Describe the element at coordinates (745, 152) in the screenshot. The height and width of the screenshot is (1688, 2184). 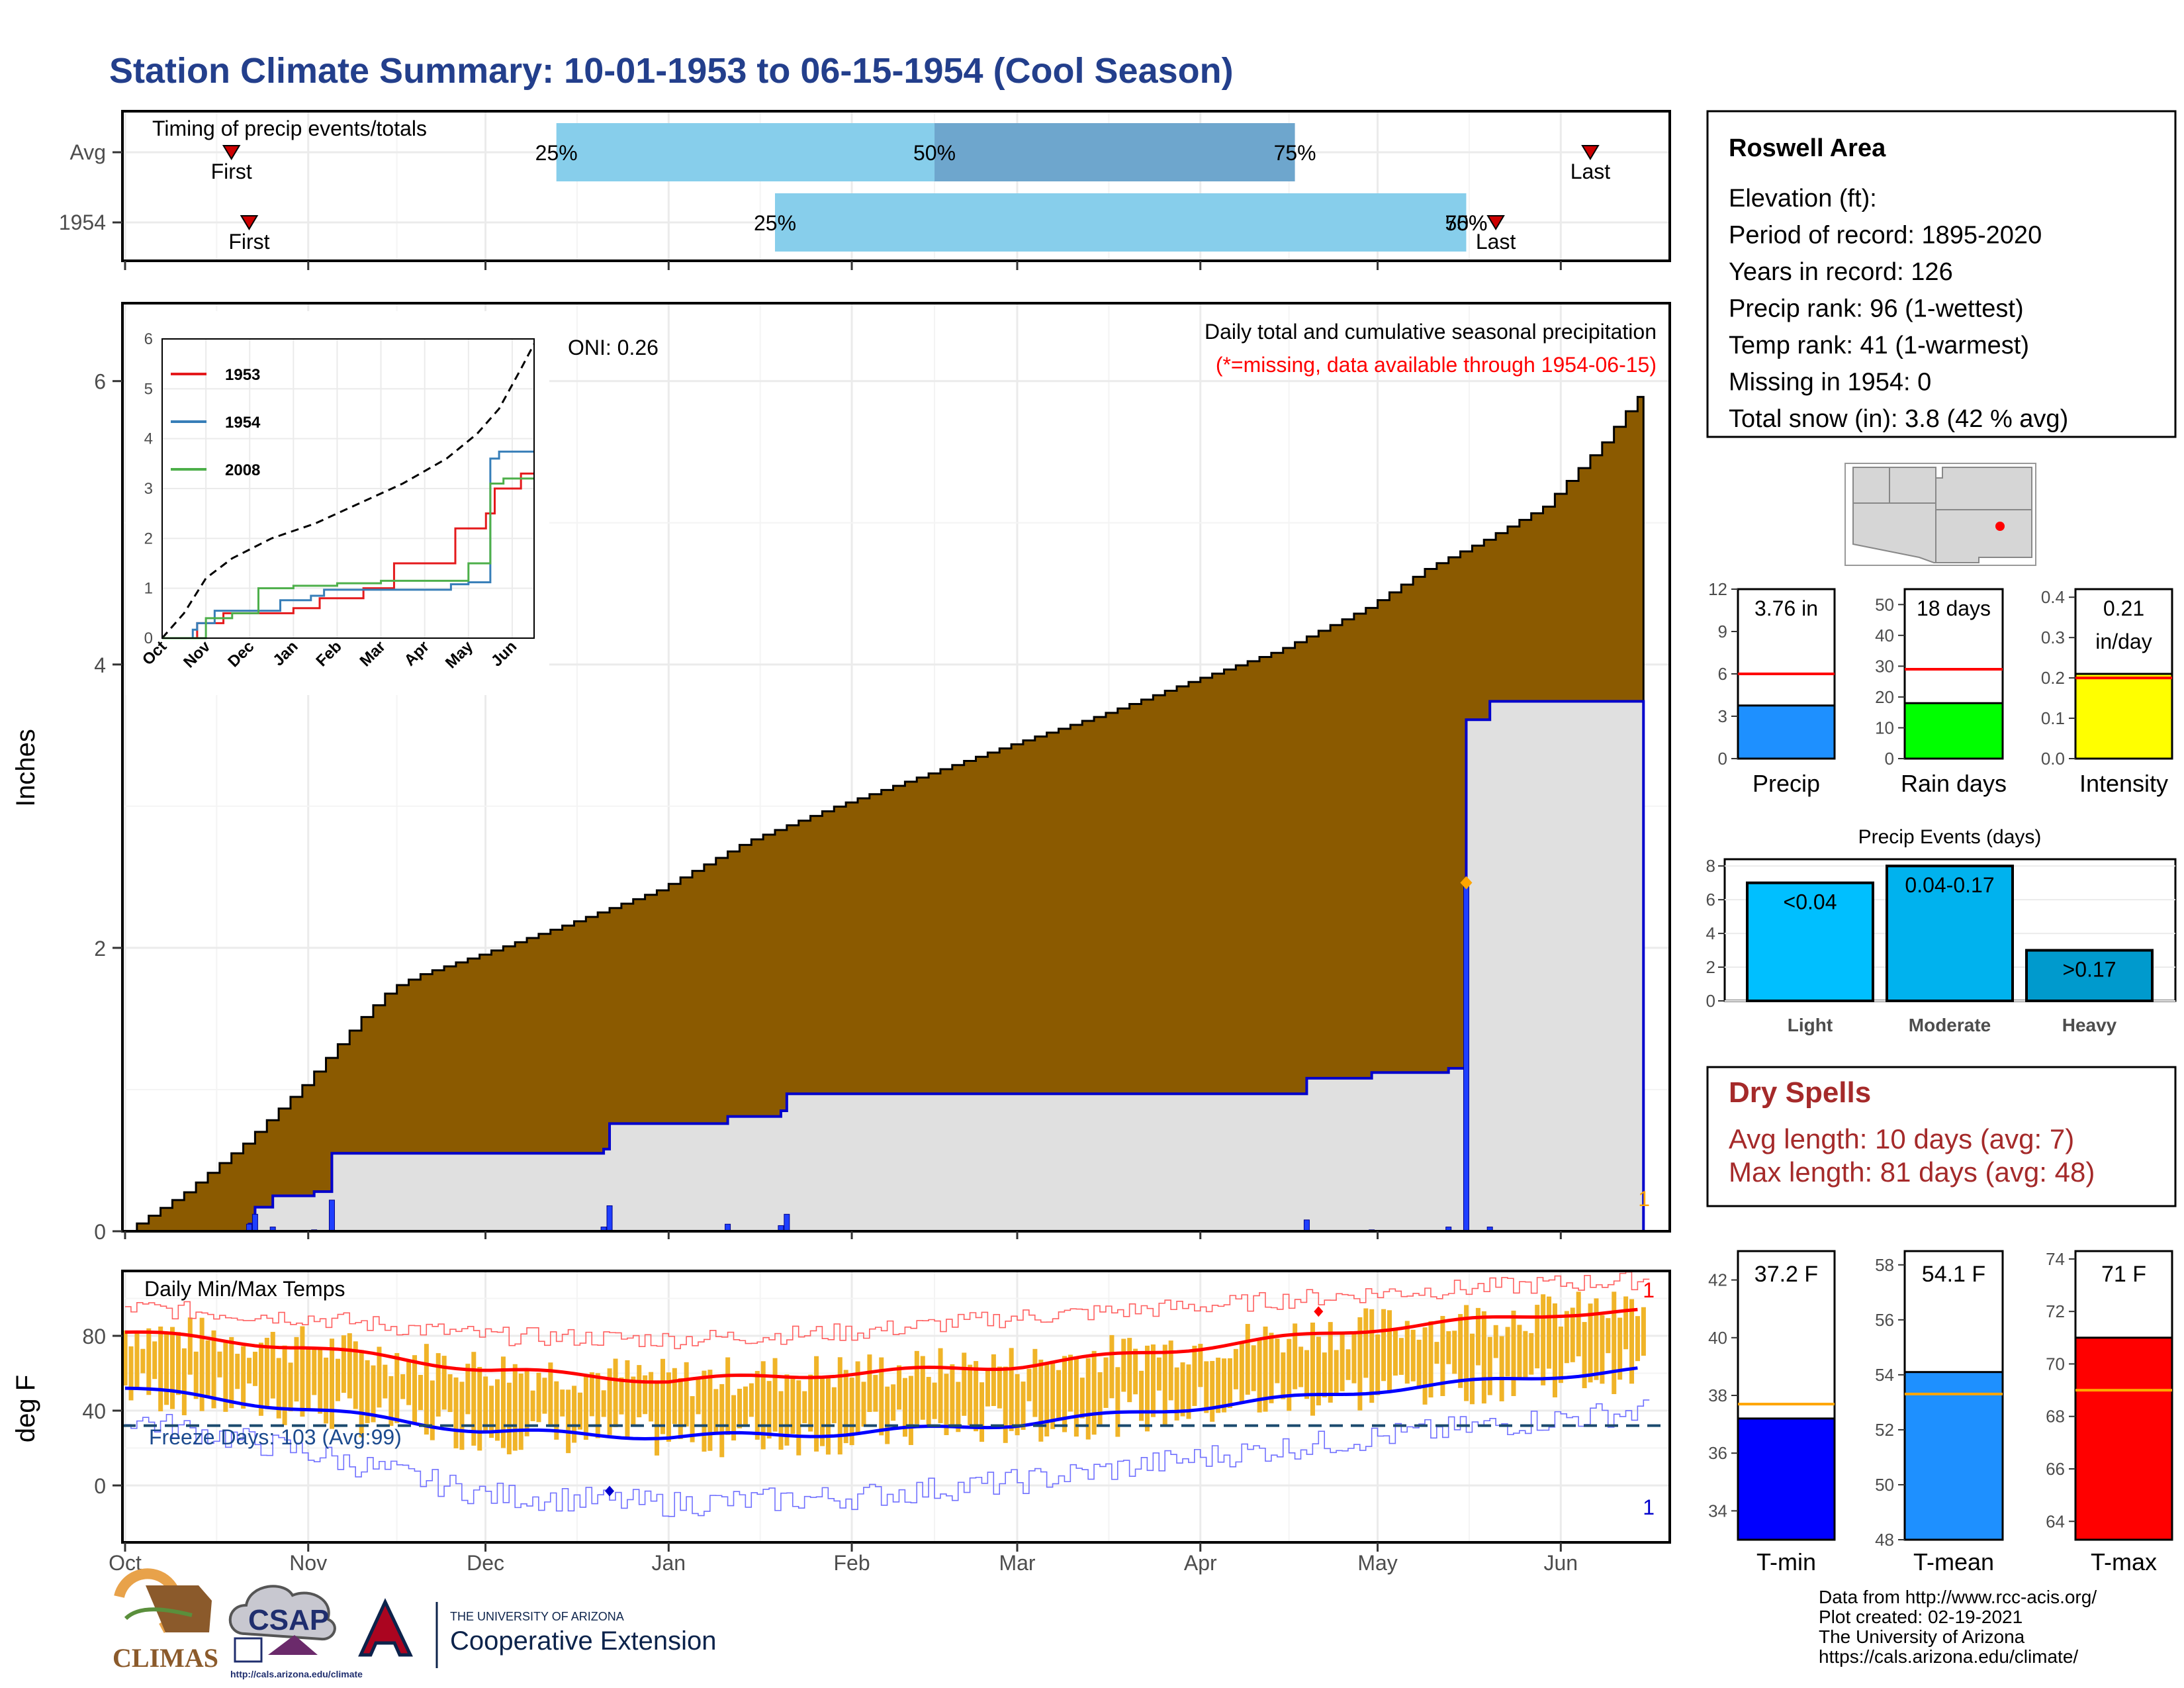
I see `timing-bar-lower` at that location.